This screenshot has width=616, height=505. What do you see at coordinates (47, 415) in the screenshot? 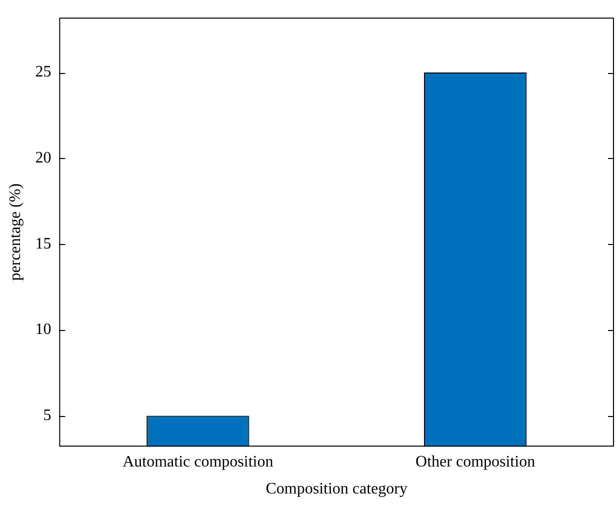
I see `y-tick-label: 5` at bounding box center [47, 415].